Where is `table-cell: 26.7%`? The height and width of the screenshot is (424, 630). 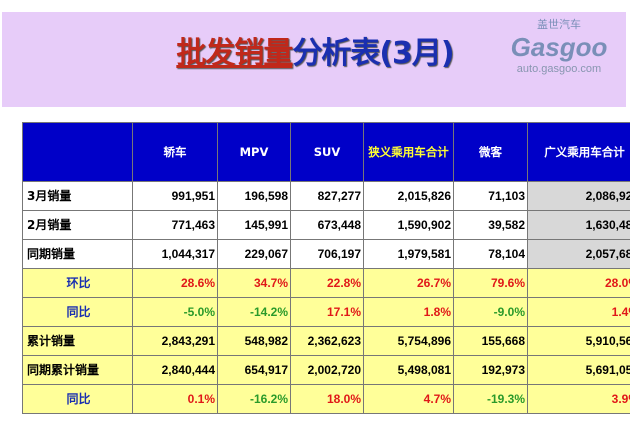
table-cell: 26.7% is located at coordinates (408, 283).